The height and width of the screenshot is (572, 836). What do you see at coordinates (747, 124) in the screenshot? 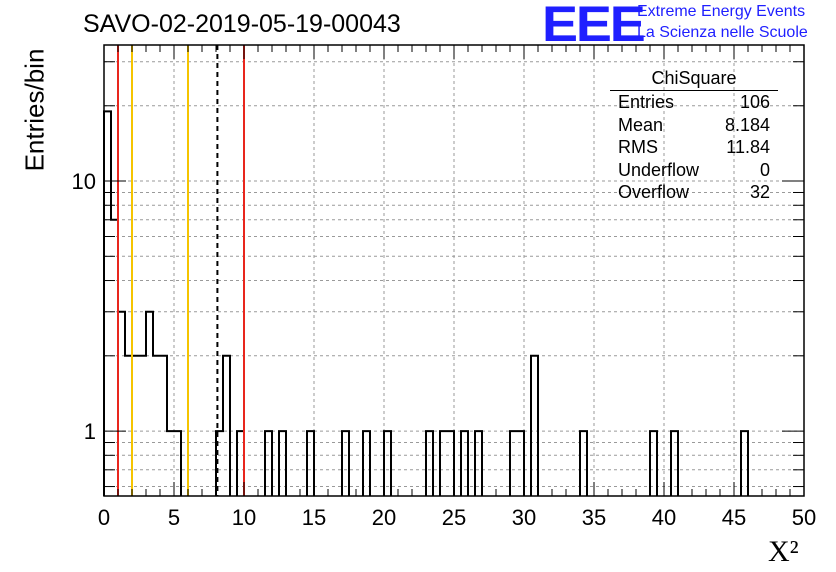
I see `stats-value: 8.184` at bounding box center [747, 124].